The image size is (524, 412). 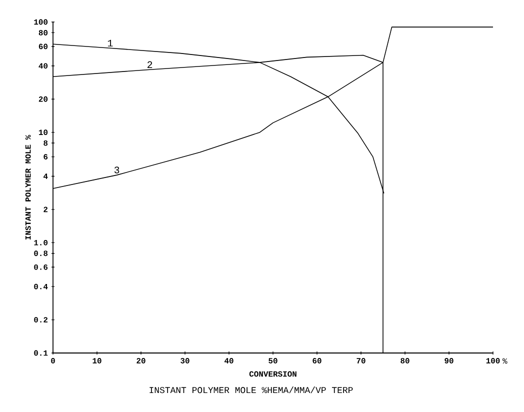 I want to click on series-label: 1, so click(x=110, y=43).